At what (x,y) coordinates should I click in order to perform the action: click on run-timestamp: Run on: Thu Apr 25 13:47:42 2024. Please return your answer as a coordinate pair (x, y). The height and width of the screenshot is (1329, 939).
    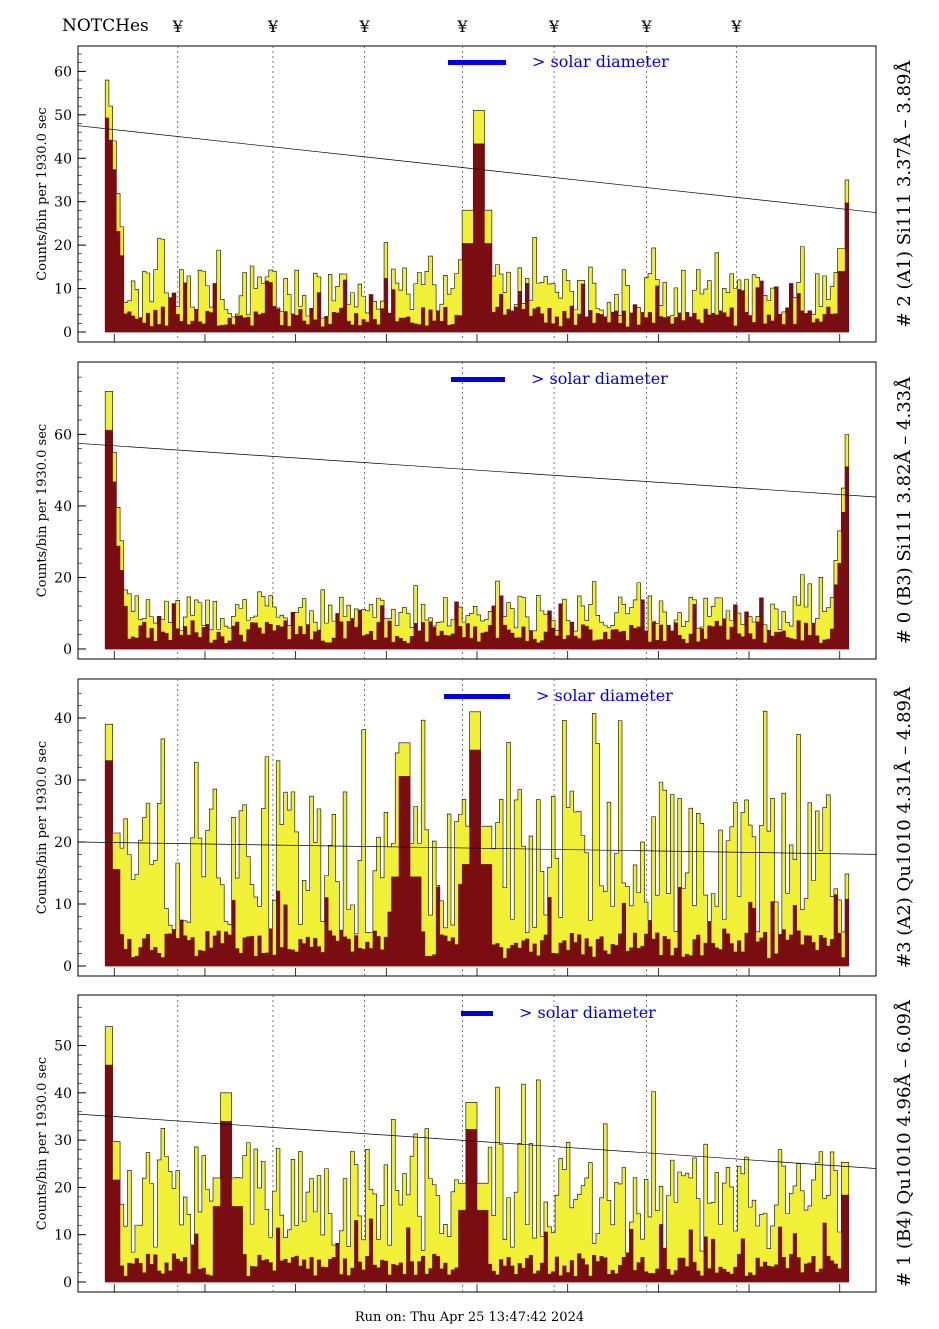
    Looking at the image, I should click on (469, 1317).